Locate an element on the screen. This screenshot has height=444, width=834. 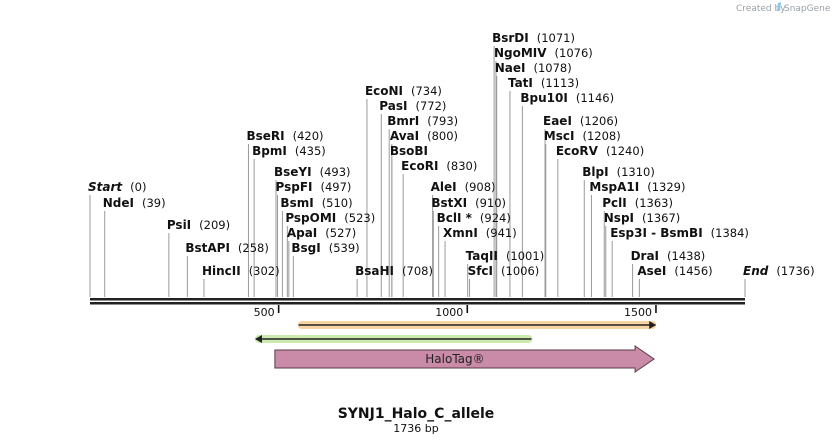
ruler-label-1000: 1000 is located at coordinates (449, 312).